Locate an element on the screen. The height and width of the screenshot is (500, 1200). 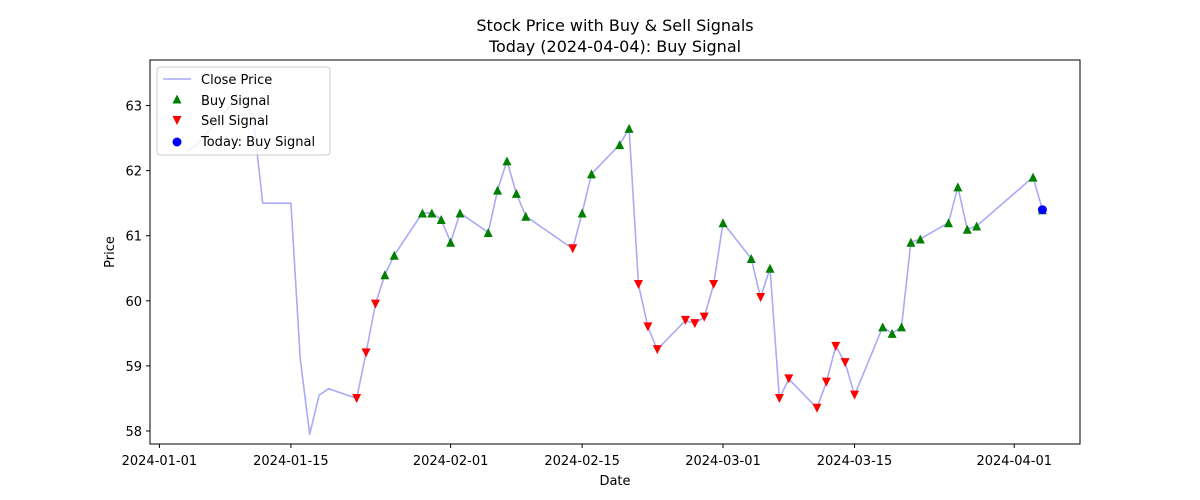
y-tick-label: 63 is located at coordinates (133, 107).